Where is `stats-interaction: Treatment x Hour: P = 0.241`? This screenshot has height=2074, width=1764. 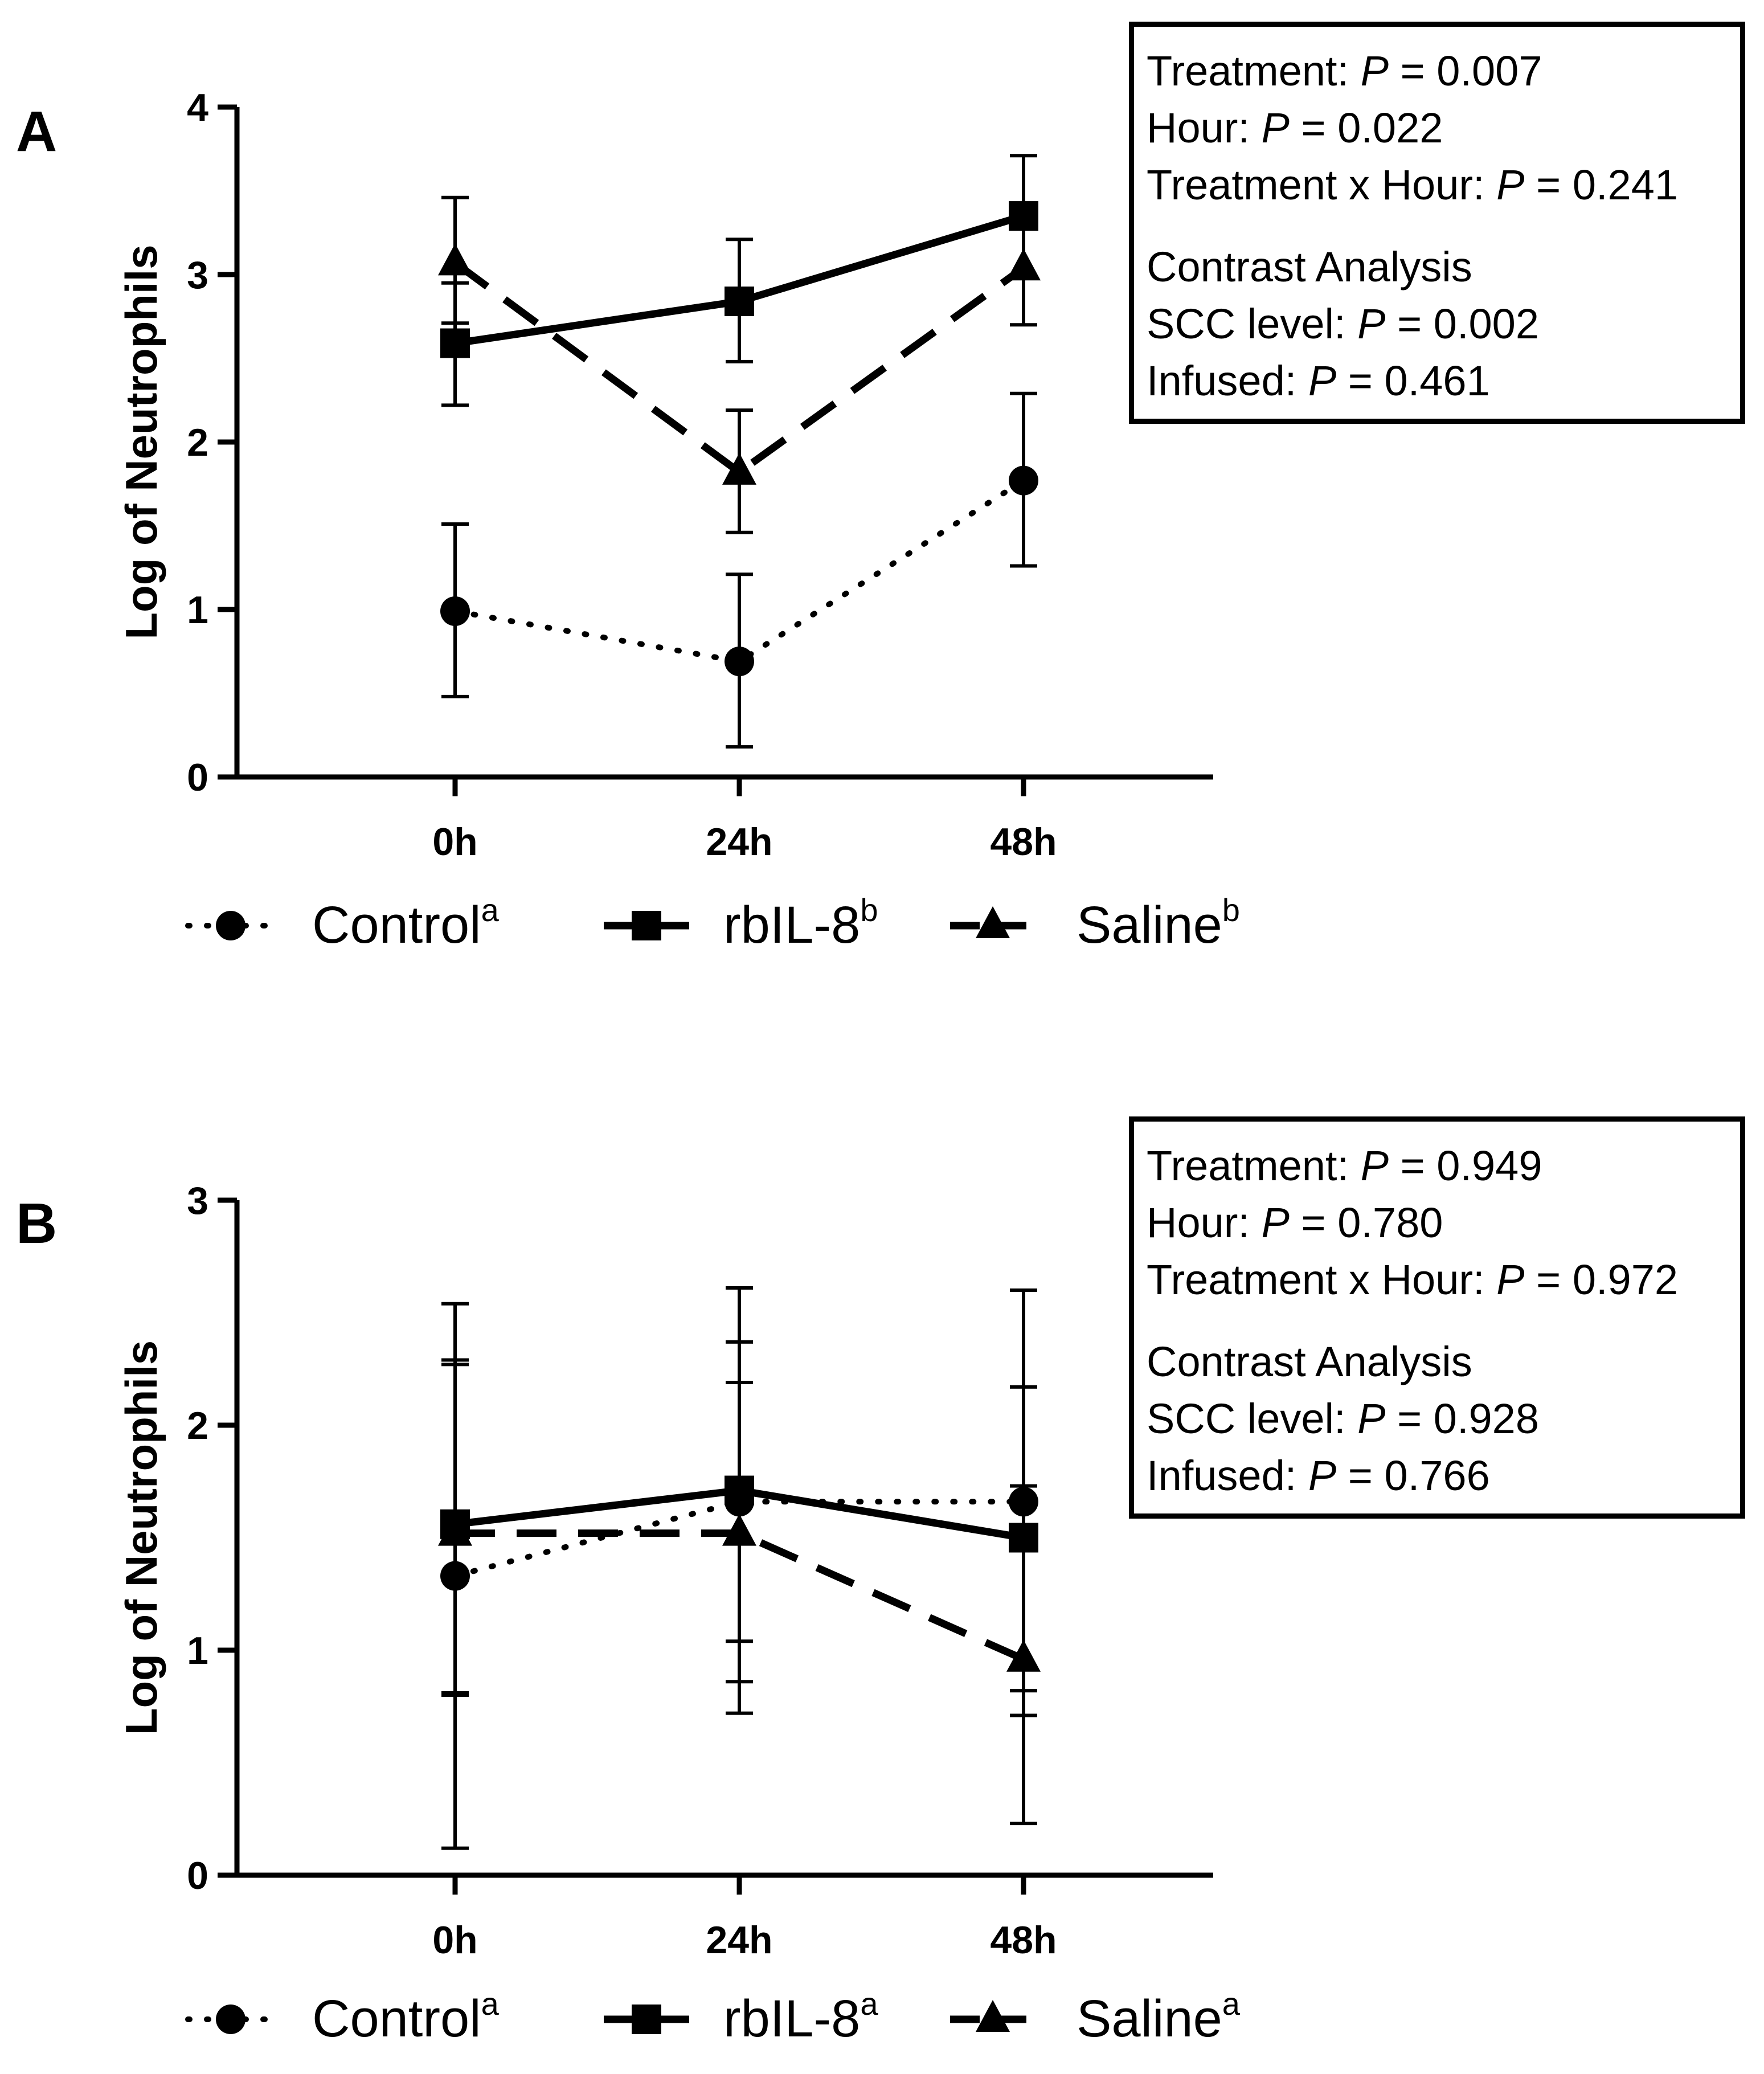
stats-interaction: Treatment x Hour: P = 0.241 is located at coordinates (1413, 184).